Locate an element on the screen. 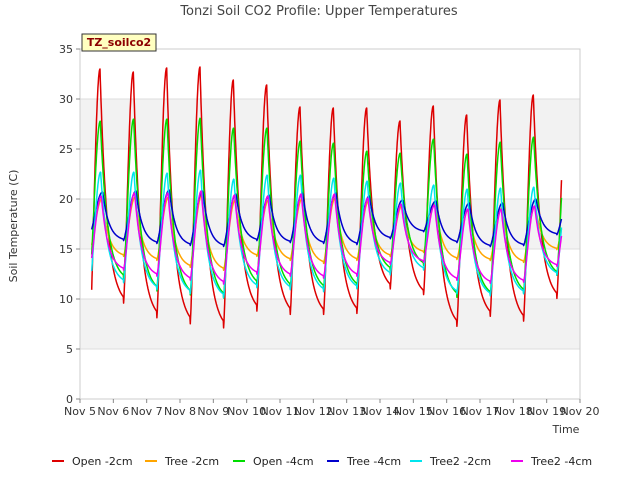 Image resolution: width=640 pixels, height=480 pixels. site-badge: TZ_soilco2 is located at coordinates (119, 42).